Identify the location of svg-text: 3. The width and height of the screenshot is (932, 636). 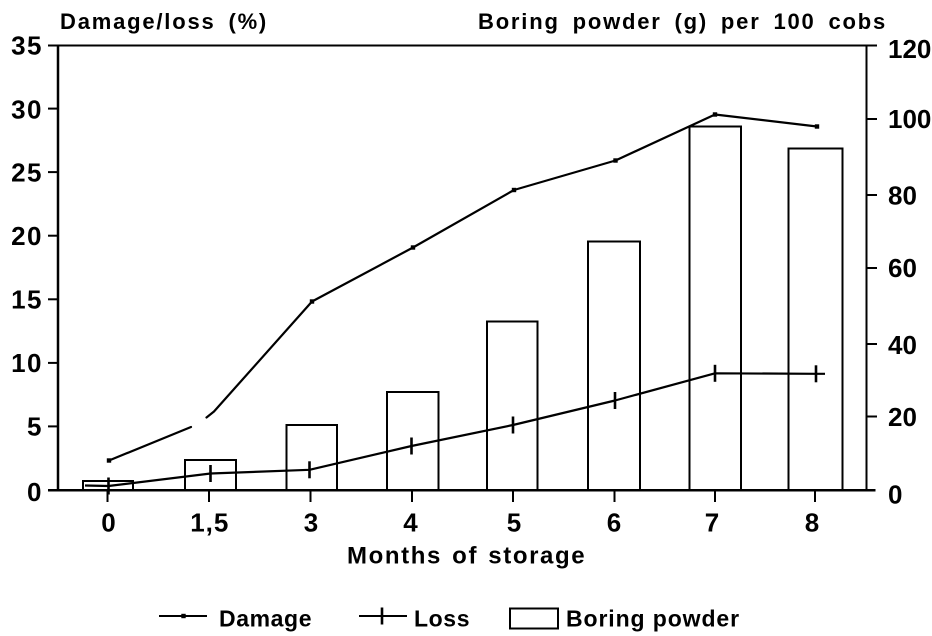
(311, 523).